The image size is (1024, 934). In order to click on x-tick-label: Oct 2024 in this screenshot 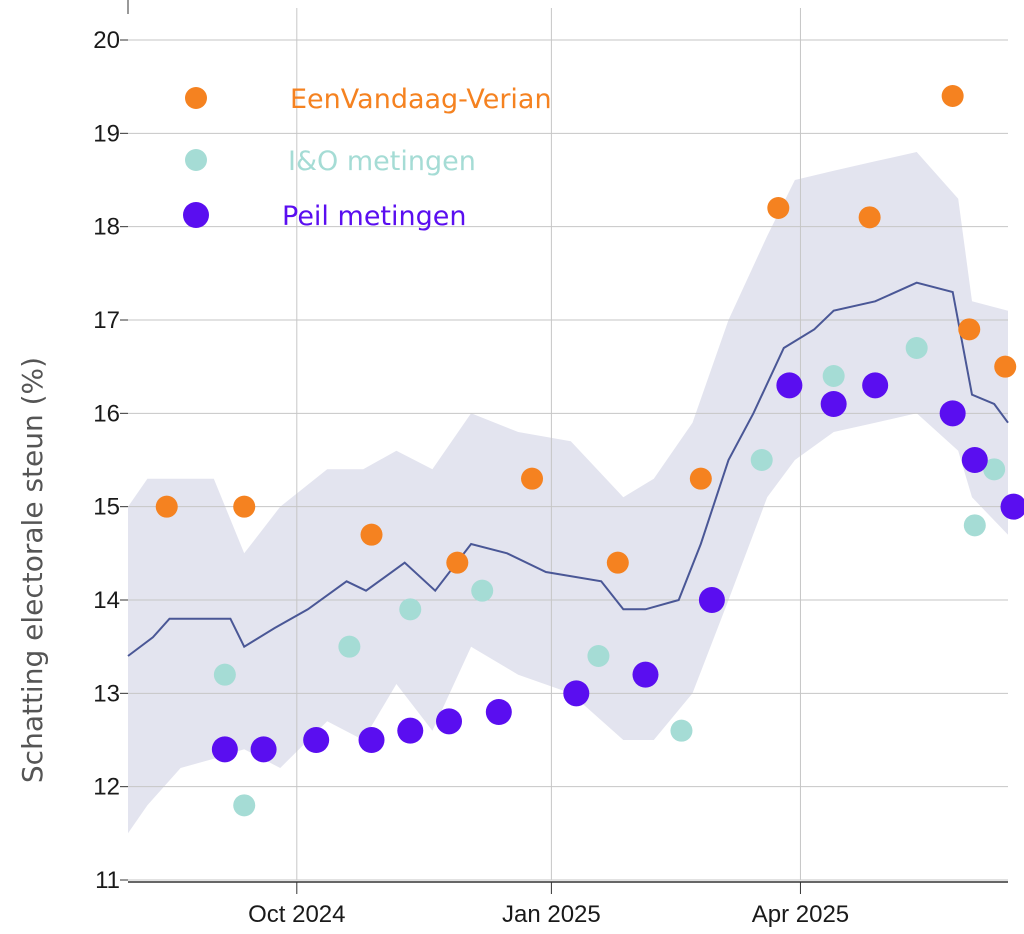, I will do `click(296, 914)`.